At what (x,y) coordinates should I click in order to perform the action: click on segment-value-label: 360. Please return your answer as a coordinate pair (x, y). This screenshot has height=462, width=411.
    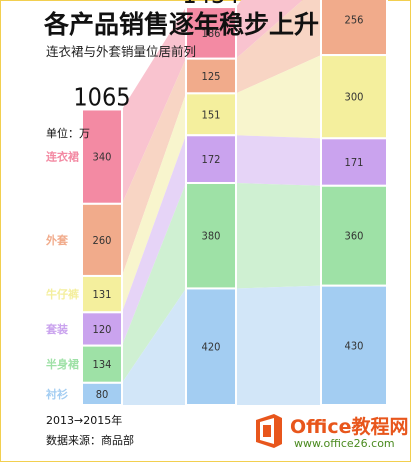
    Looking at the image, I should click on (354, 236).